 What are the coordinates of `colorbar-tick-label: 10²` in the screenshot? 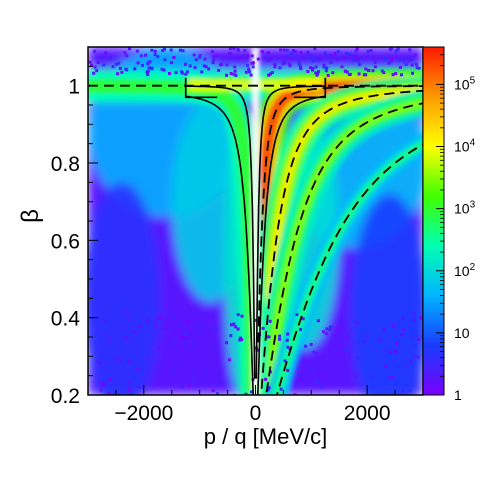 It's located at (465, 270).